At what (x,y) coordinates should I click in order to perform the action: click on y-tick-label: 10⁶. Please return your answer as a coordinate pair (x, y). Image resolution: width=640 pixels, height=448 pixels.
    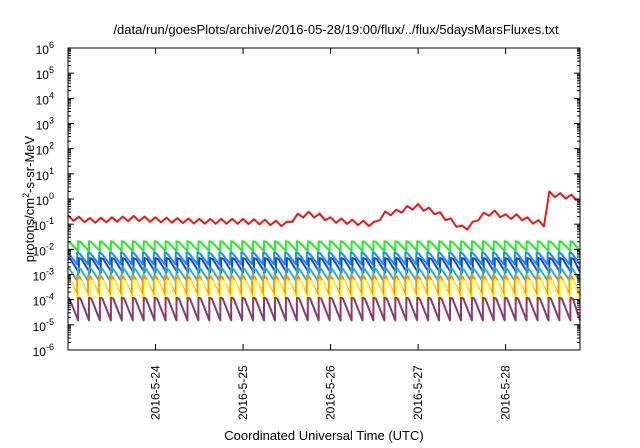
    Looking at the image, I should click on (45, 48).